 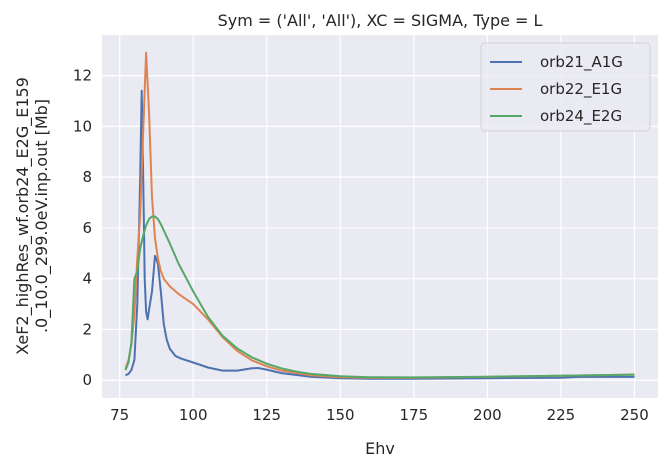 I want to click on x-tick-label: 200, so click(x=487, y=415).